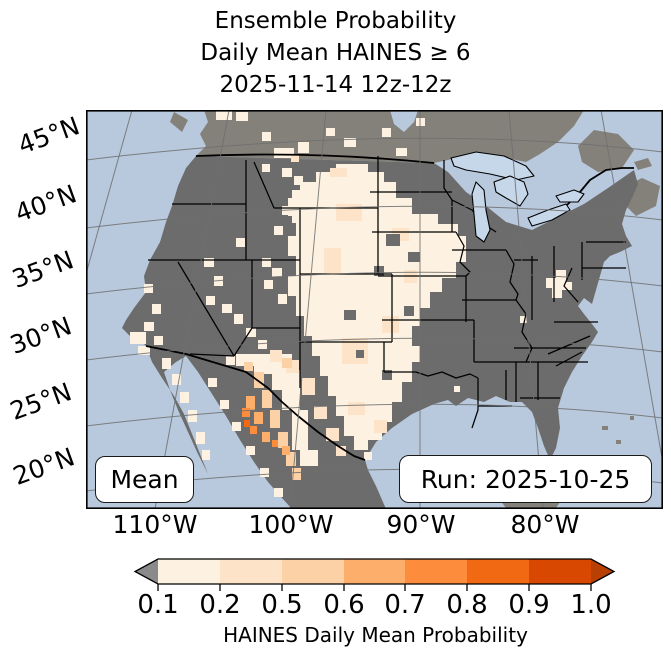  What do you see at coordinates (146, 571) in the screenshot?
I see `colorbar-under-arrow` at bounding box center [146, 571].